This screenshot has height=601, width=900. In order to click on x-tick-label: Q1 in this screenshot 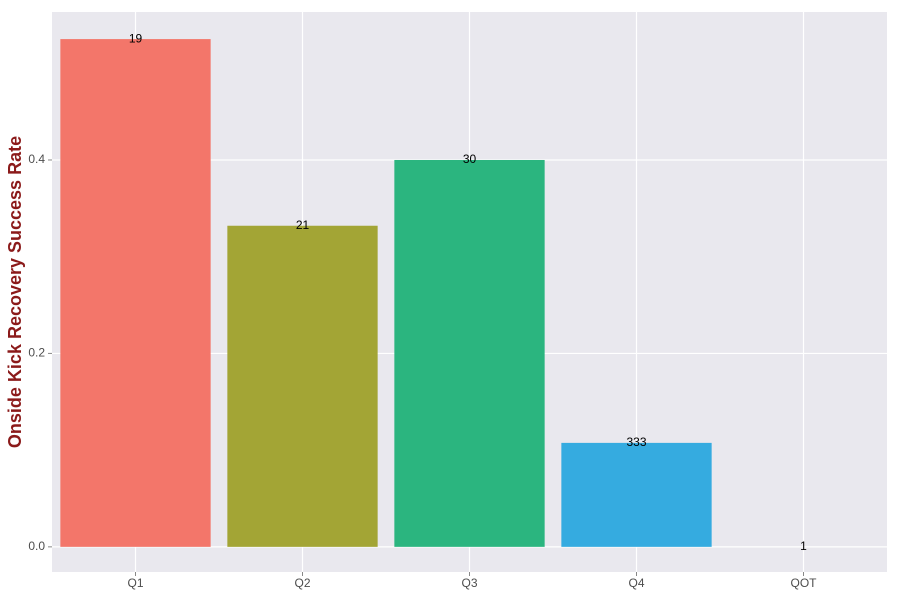, I will do `click(135, 583)`.